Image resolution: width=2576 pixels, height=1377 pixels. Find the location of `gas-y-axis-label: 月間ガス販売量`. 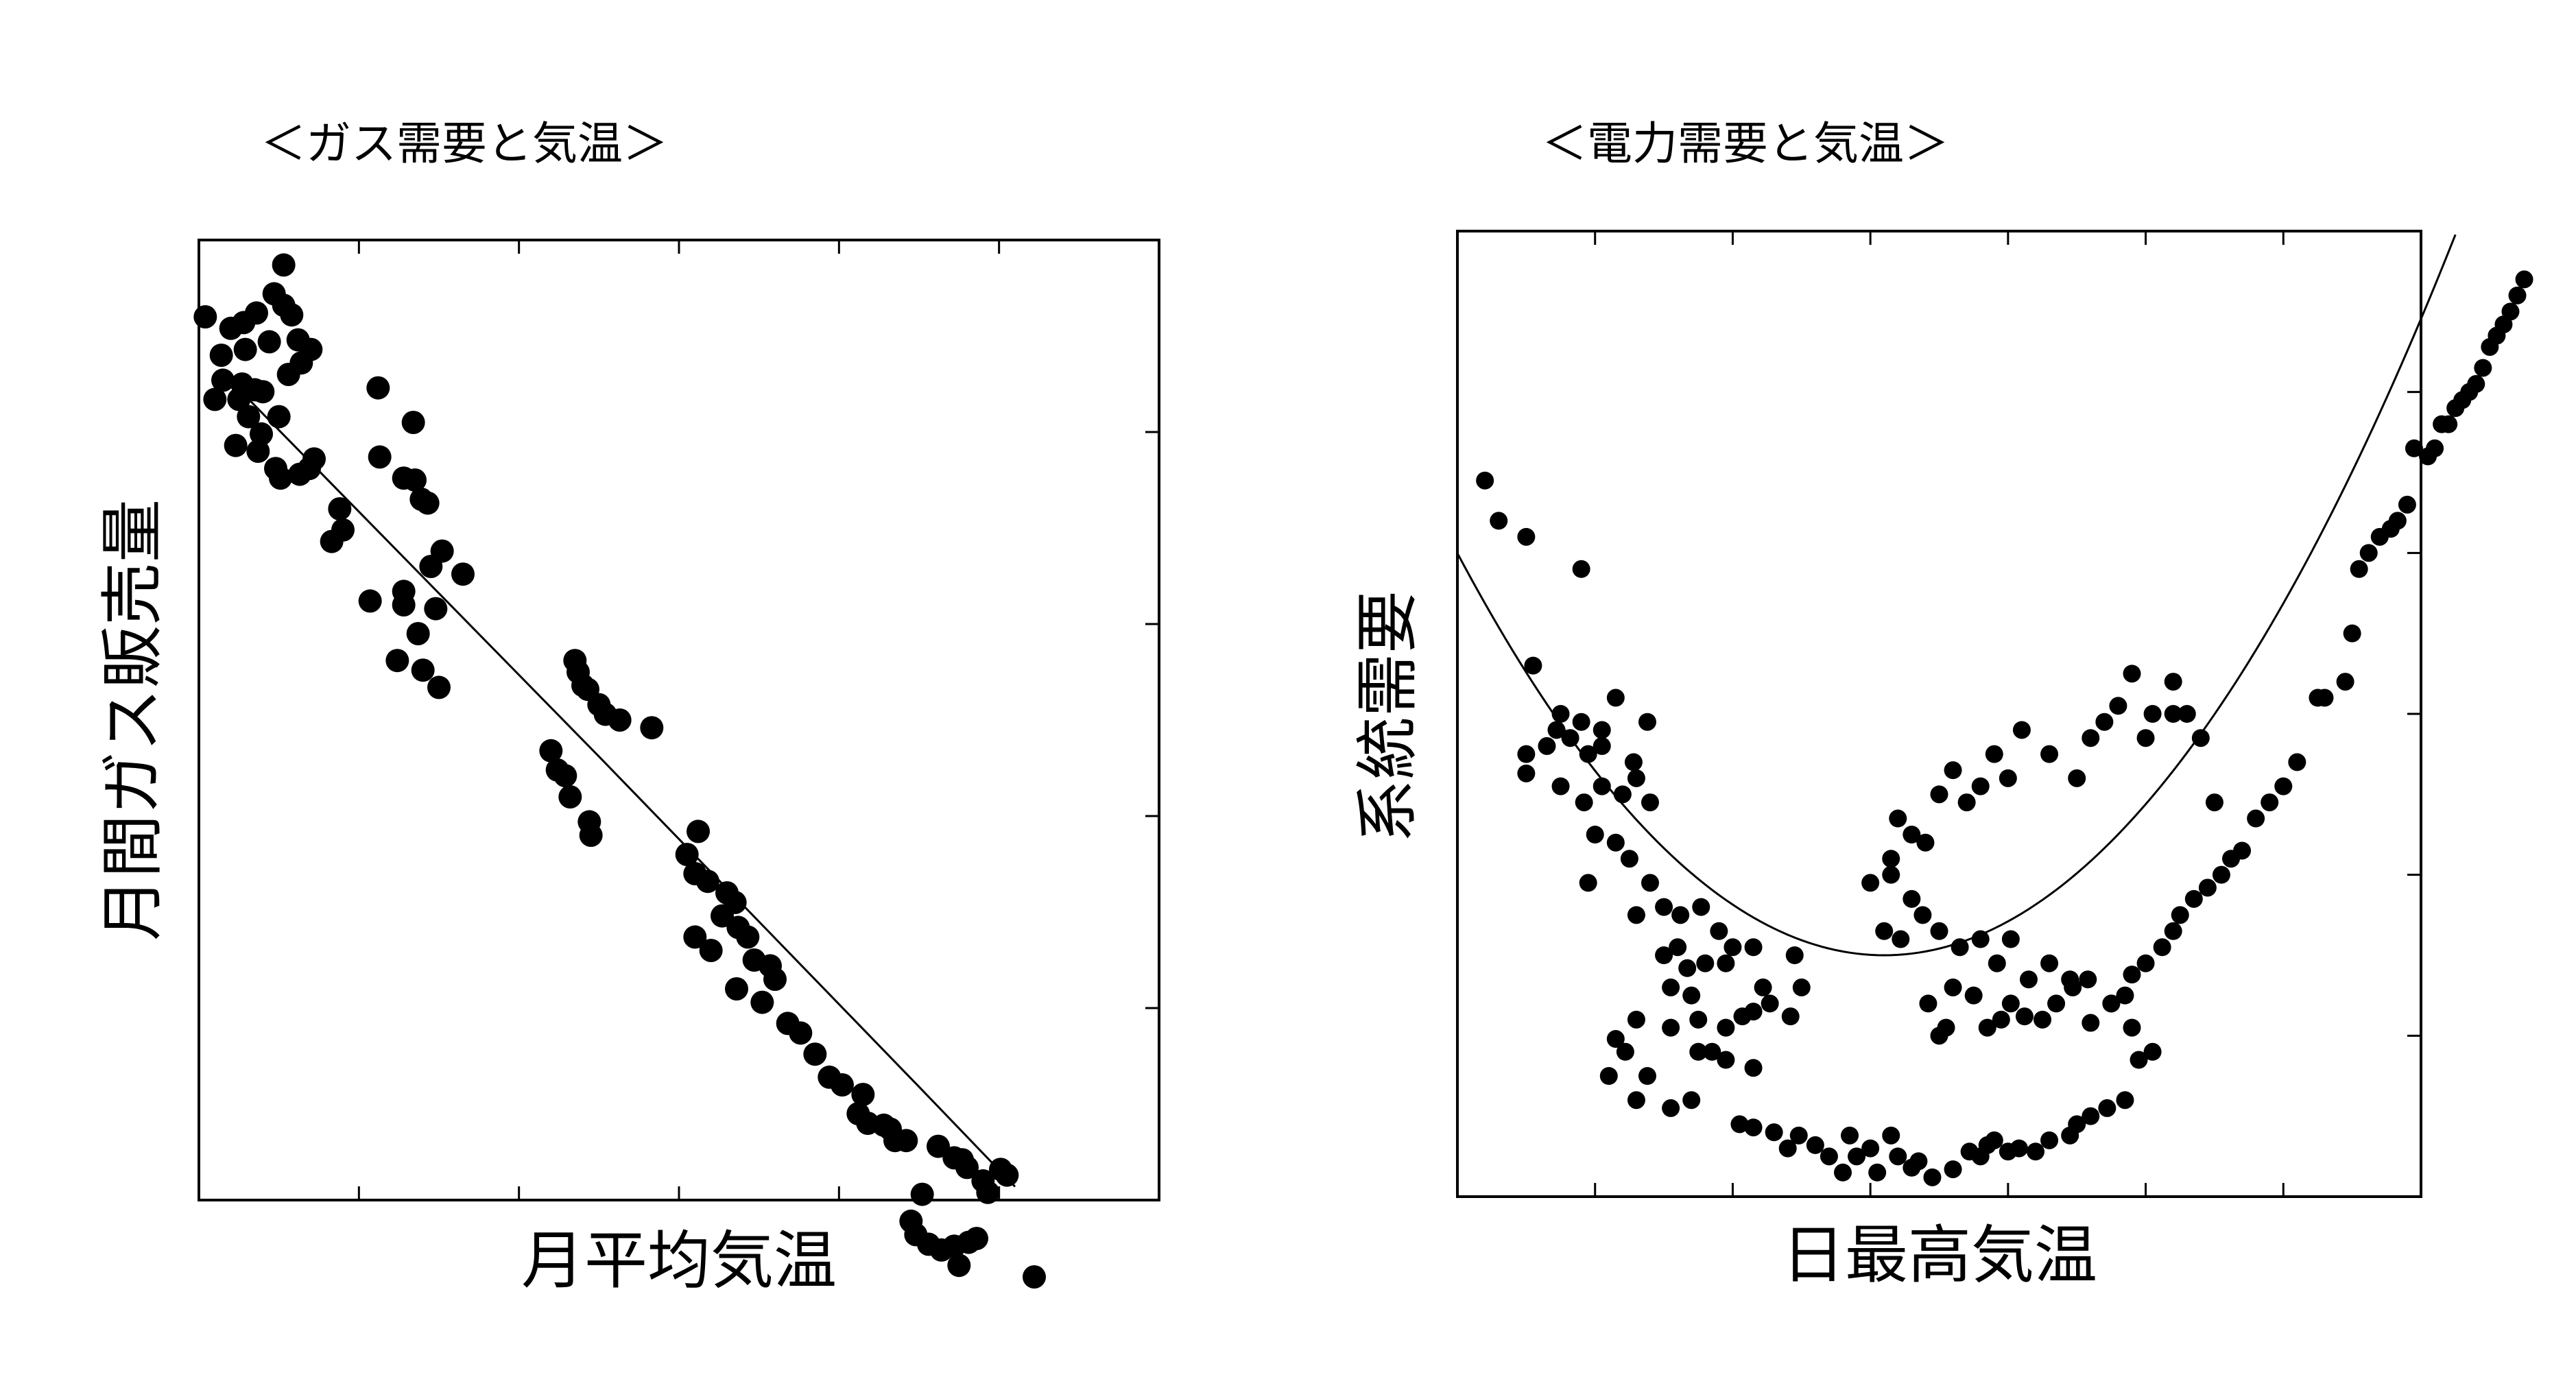

gas-y-axis-label: 月間ガス販売量 is located at coordinates (132, 720).